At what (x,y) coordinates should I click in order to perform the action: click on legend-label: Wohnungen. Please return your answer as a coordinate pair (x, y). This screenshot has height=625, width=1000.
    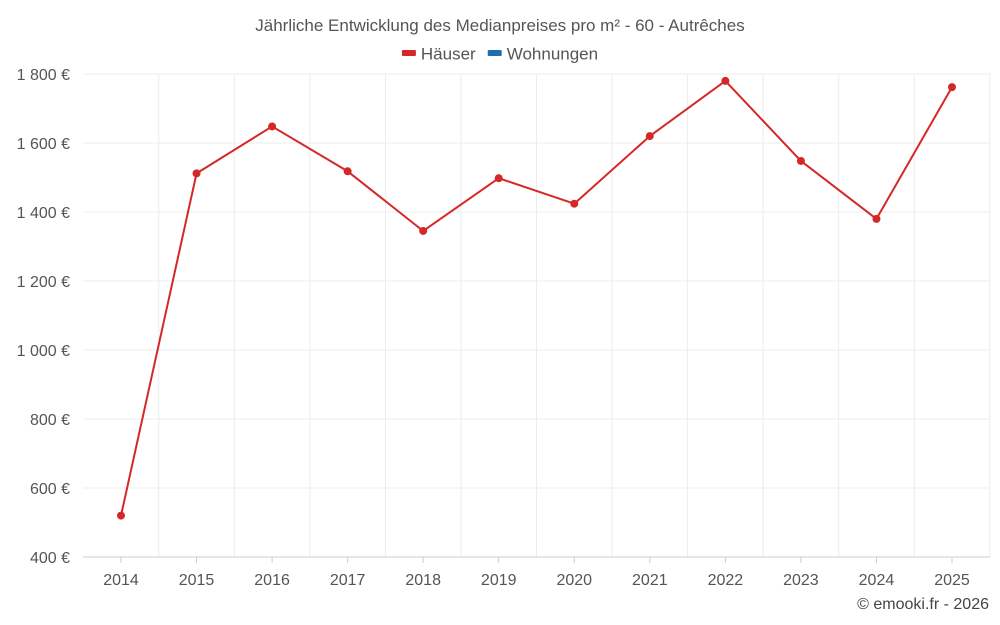
    Looking at the image, I should click on (552, 53).